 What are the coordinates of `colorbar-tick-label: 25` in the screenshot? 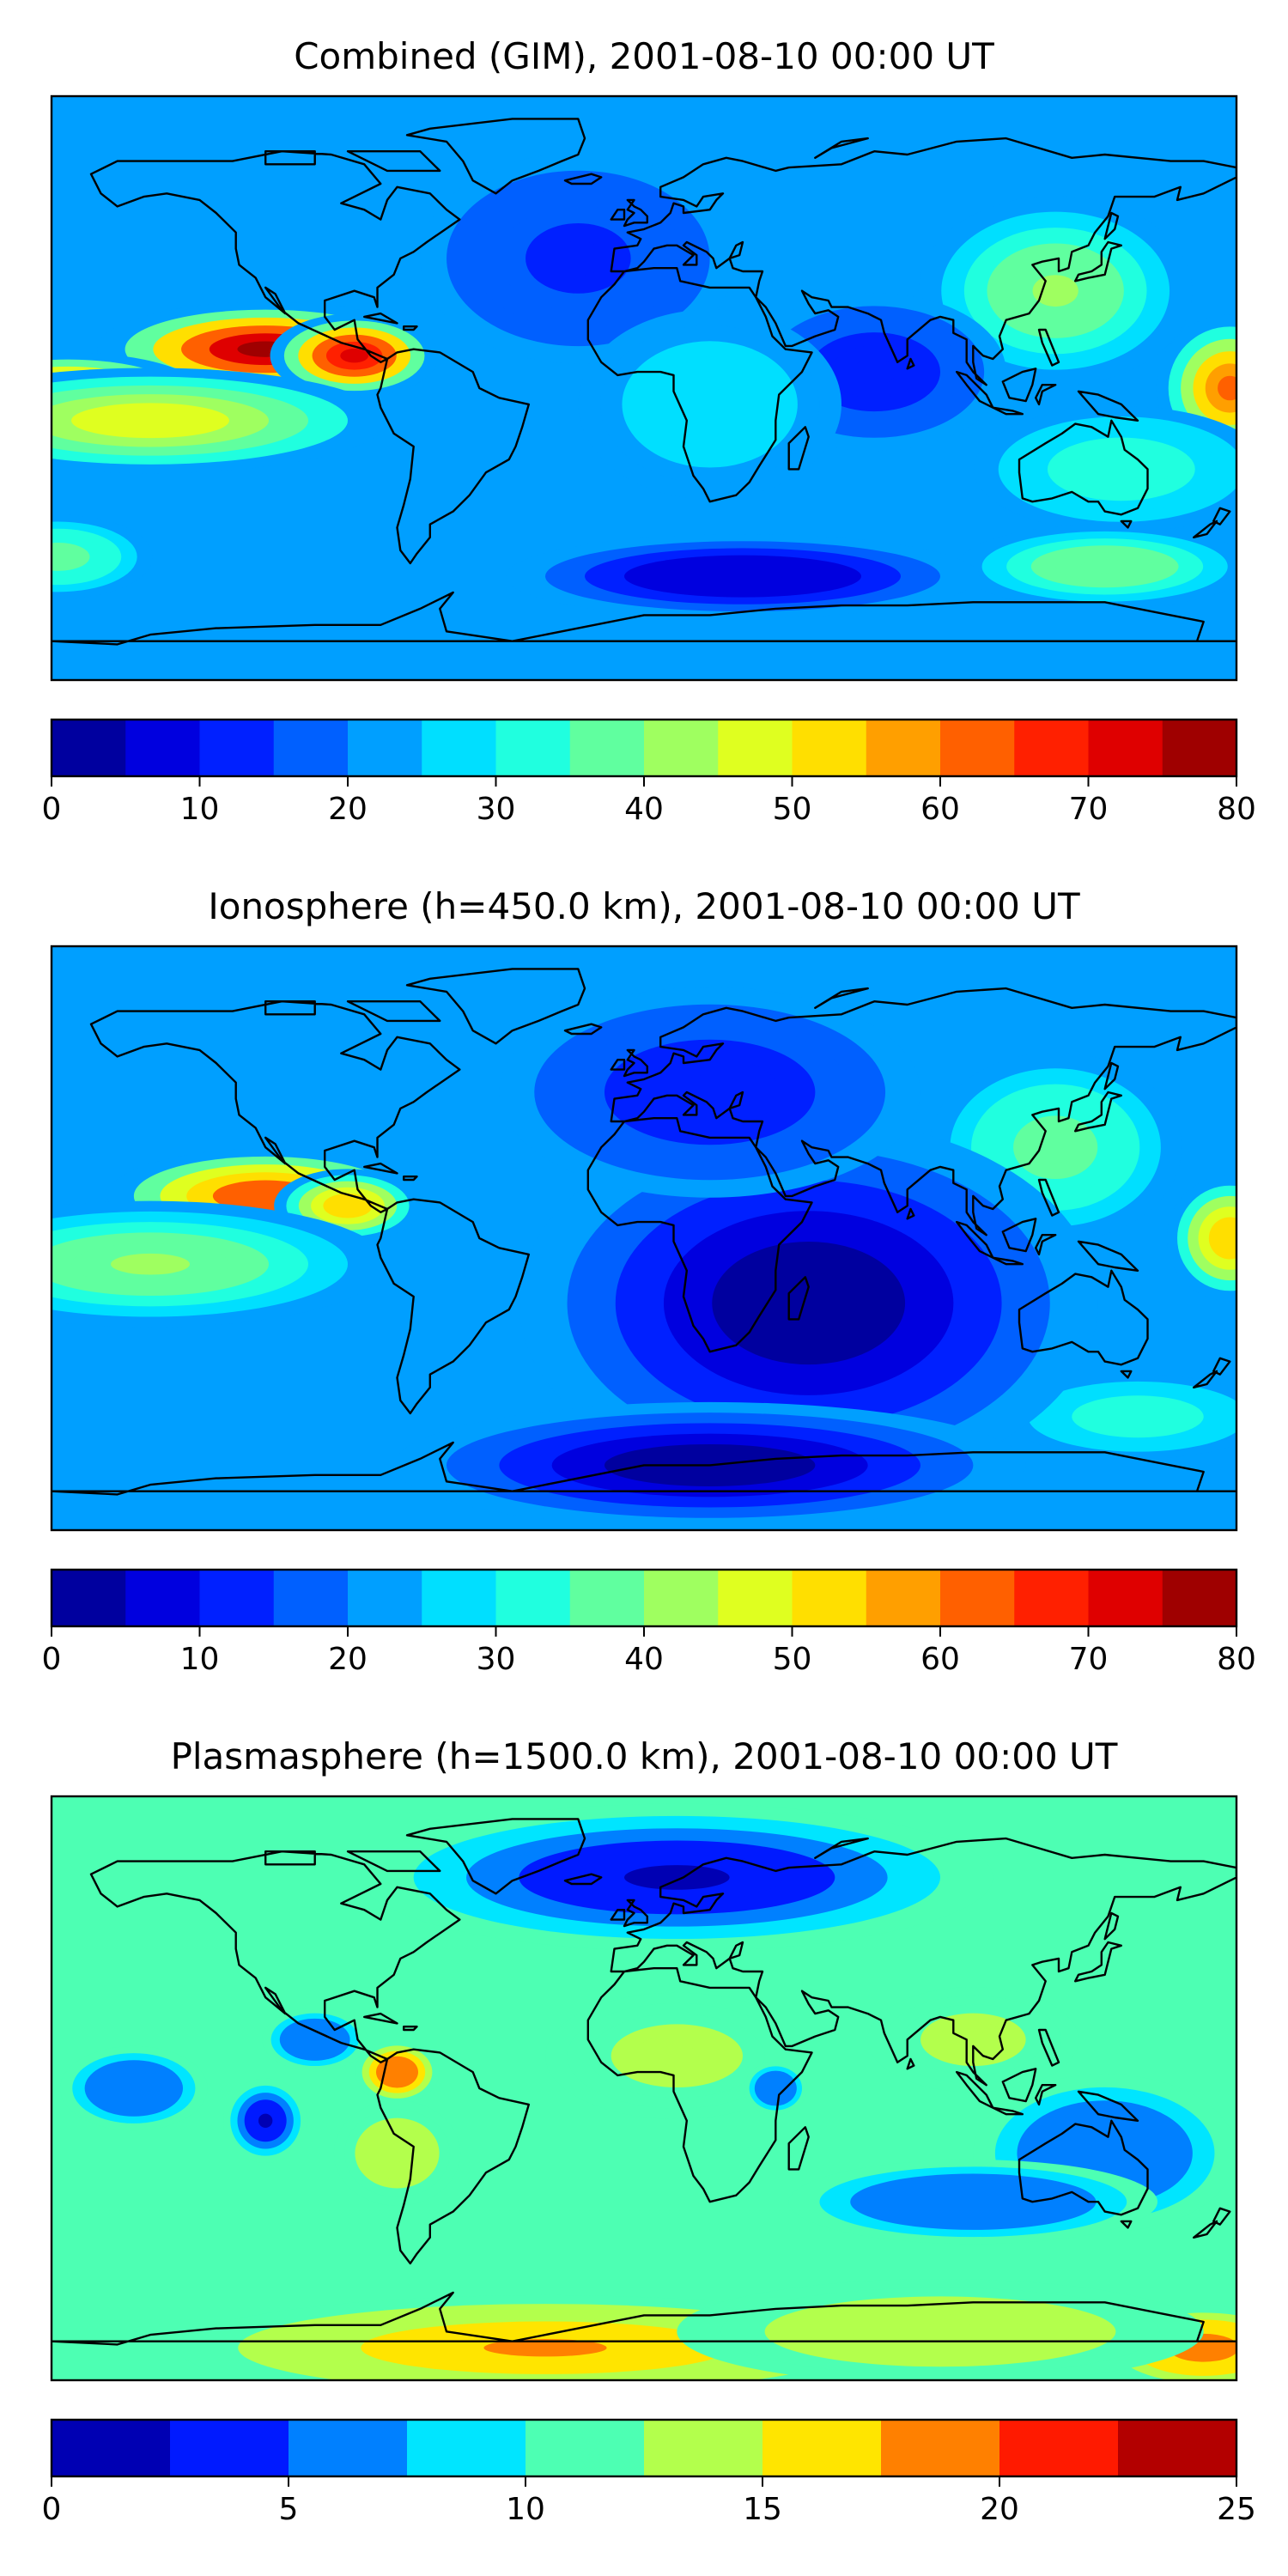 It's located at (1236, 2509).